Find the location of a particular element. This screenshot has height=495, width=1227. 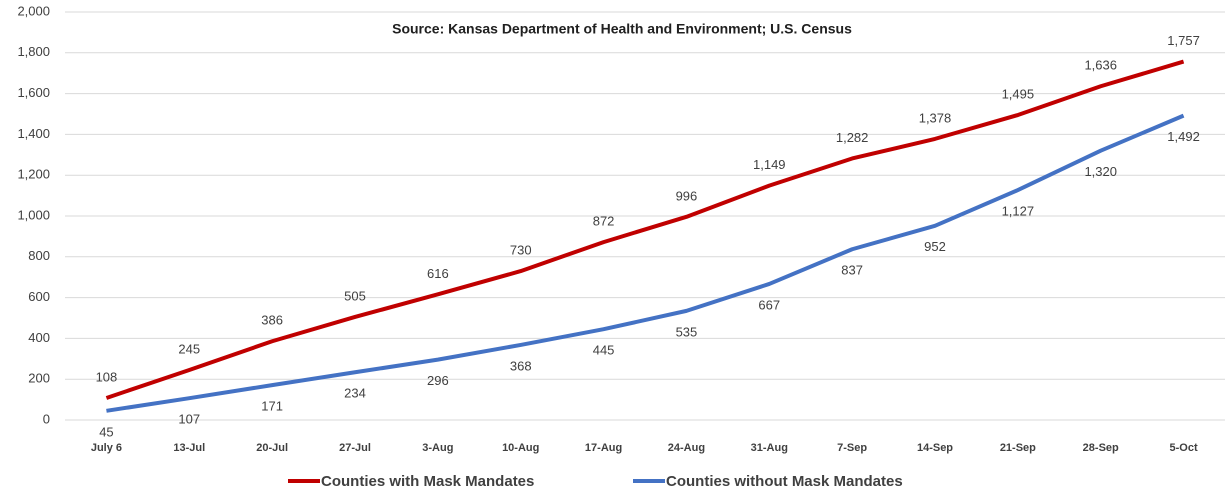

data-label: 730 is located at coordinates (521, 250).